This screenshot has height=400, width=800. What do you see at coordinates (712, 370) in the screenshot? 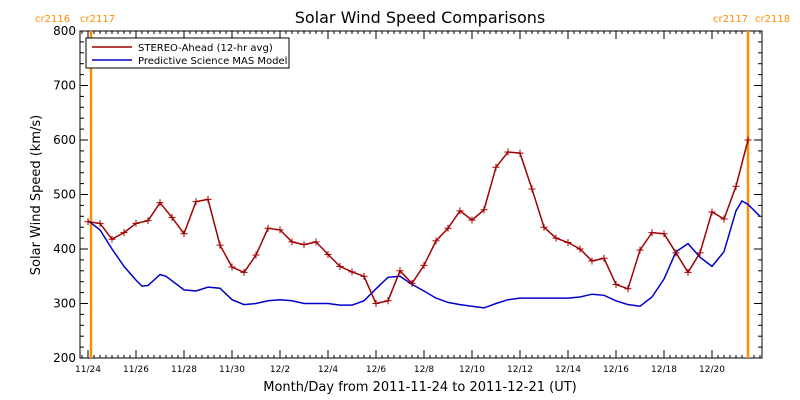
I see `x-tick-label: 12/20` at bounding box center [712, 370].